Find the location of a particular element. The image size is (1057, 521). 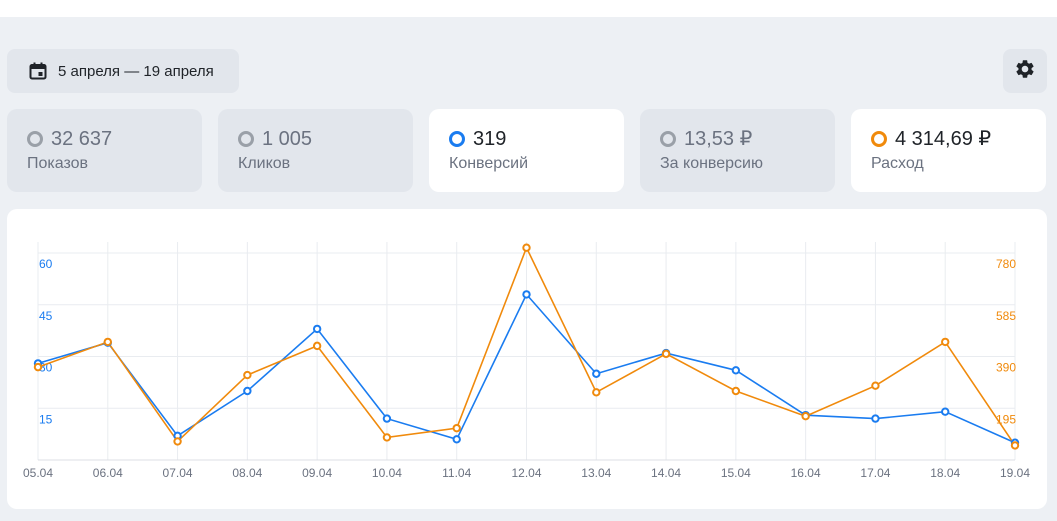

metric-cost-per-conversion-indicator-icon is located at coordinates (668, 139).